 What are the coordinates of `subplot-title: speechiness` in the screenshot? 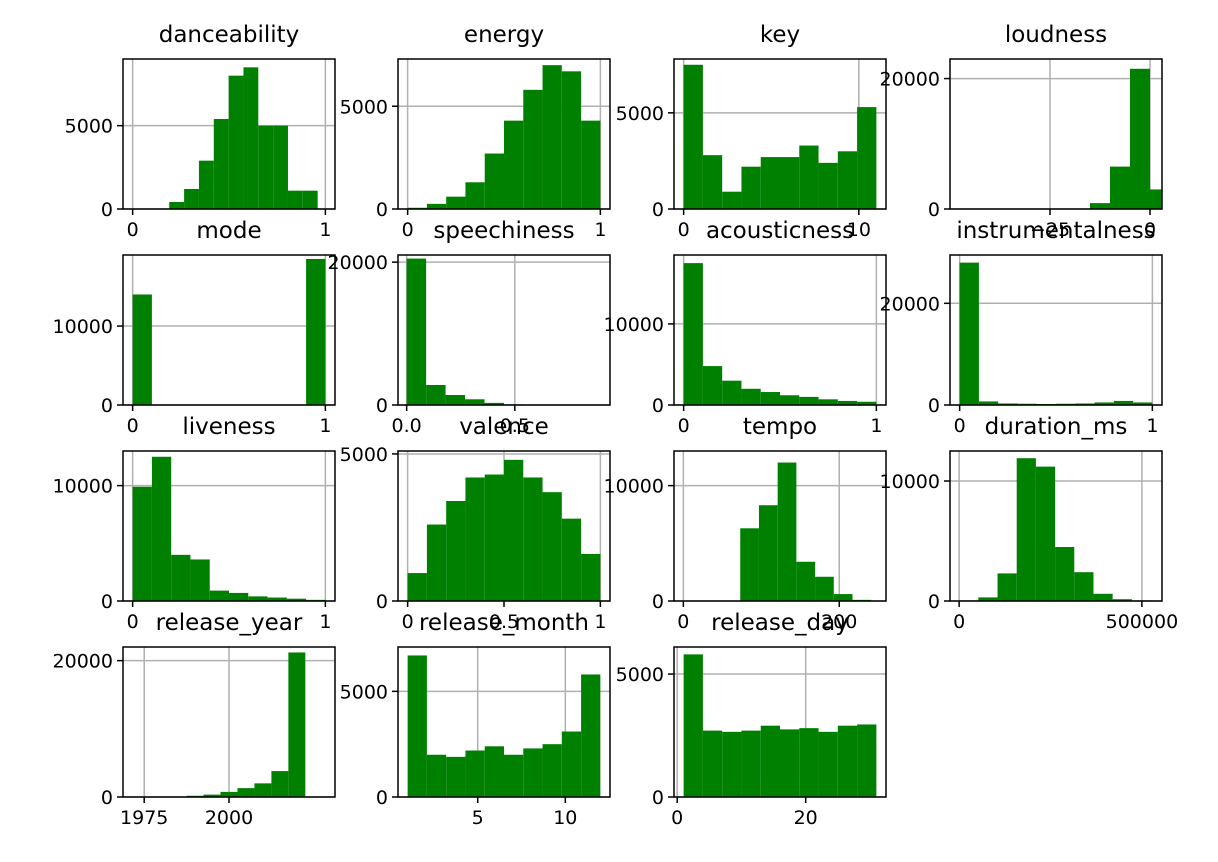 It's located at (503, 231).